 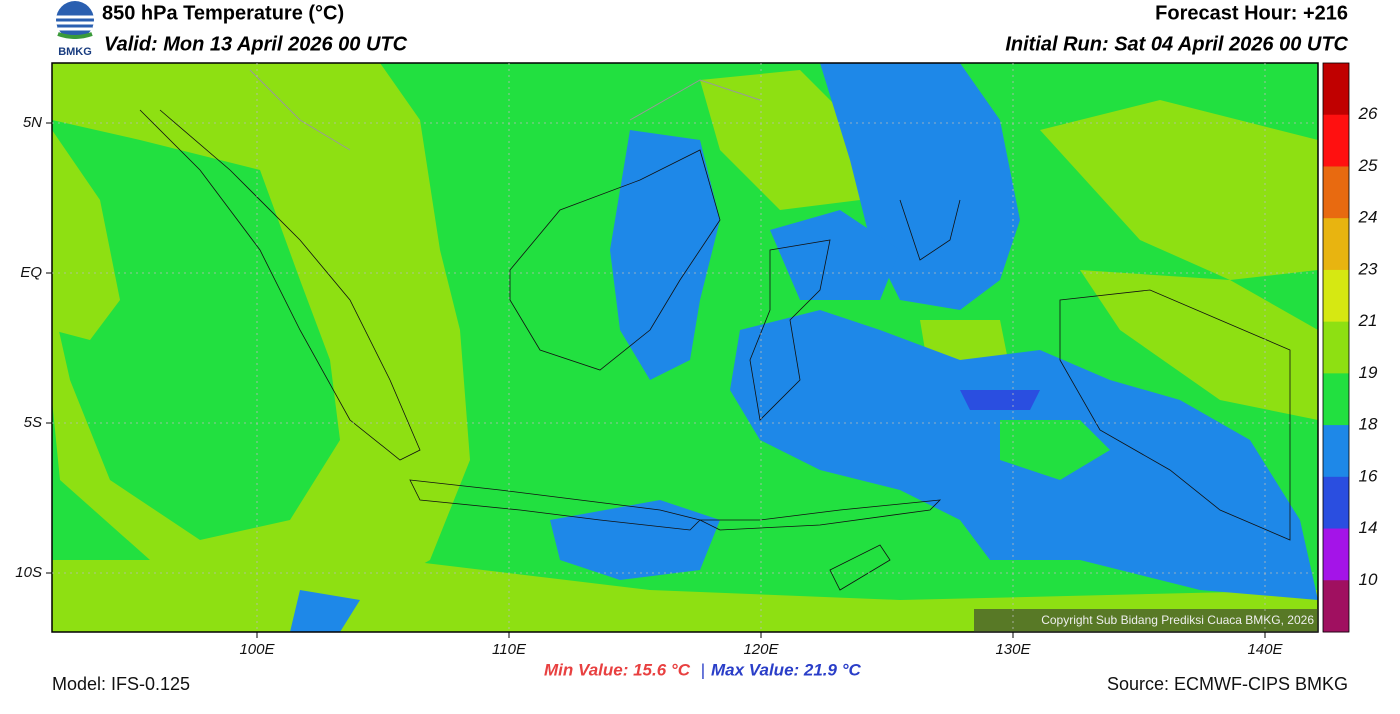 I want to click on lon-label: 110E, so click(x=509, y=649).